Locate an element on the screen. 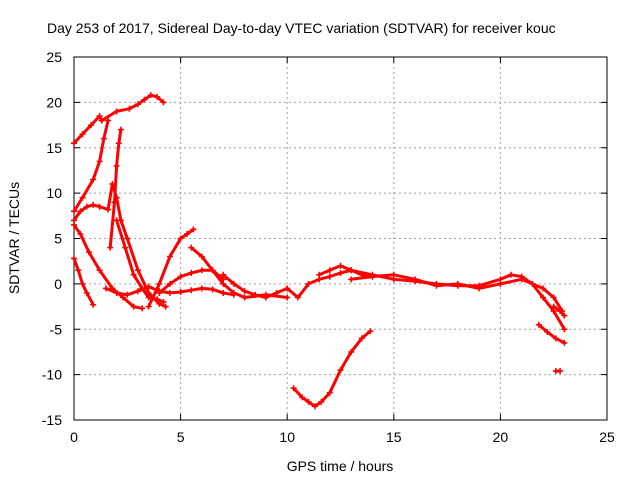 The height and width of the screenshot is (480, 640). y-tick-label: -5 is located at coordinates (56, 329).